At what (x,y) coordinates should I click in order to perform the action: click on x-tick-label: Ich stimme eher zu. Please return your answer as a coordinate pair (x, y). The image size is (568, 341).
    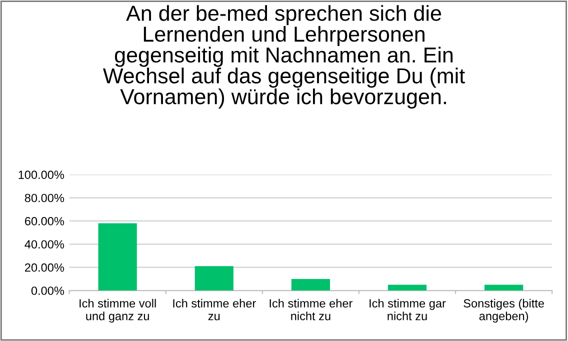
    Looking at the image, I should click on (214, 309).